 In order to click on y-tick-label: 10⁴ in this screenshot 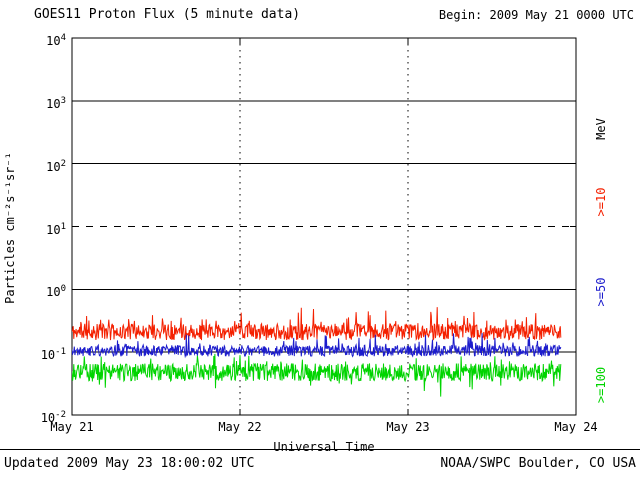, I will do `click(56, 40)`.